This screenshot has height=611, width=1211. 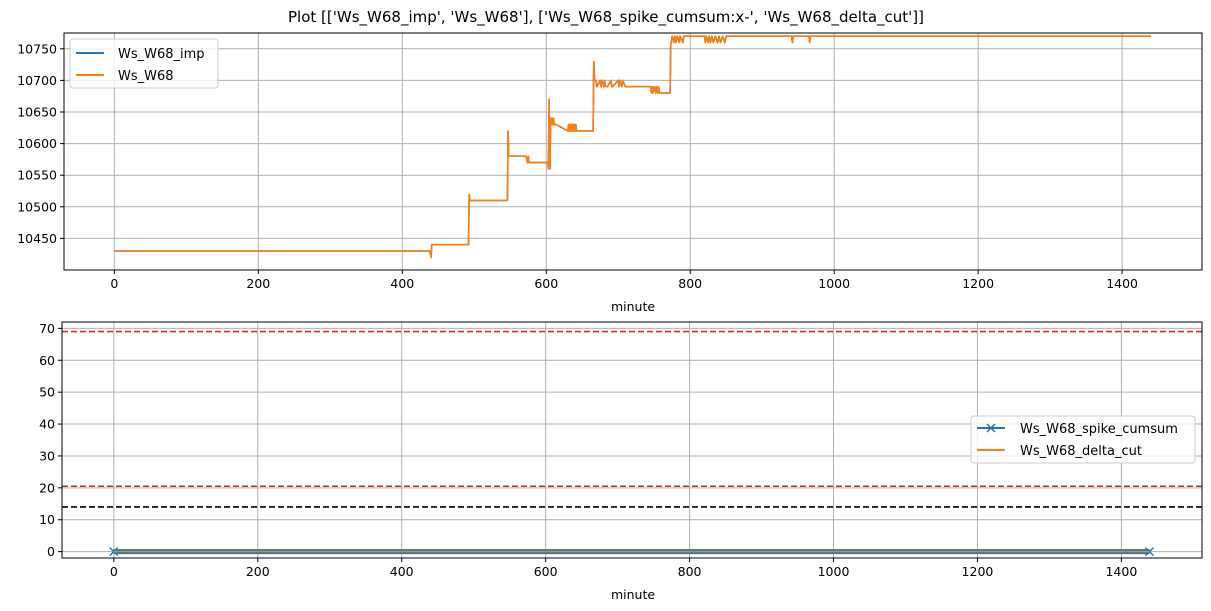 I want to click on top-y-ticks: 10450 10500 10550 10600 10650 10700 10750, so click(x=40, y=143).